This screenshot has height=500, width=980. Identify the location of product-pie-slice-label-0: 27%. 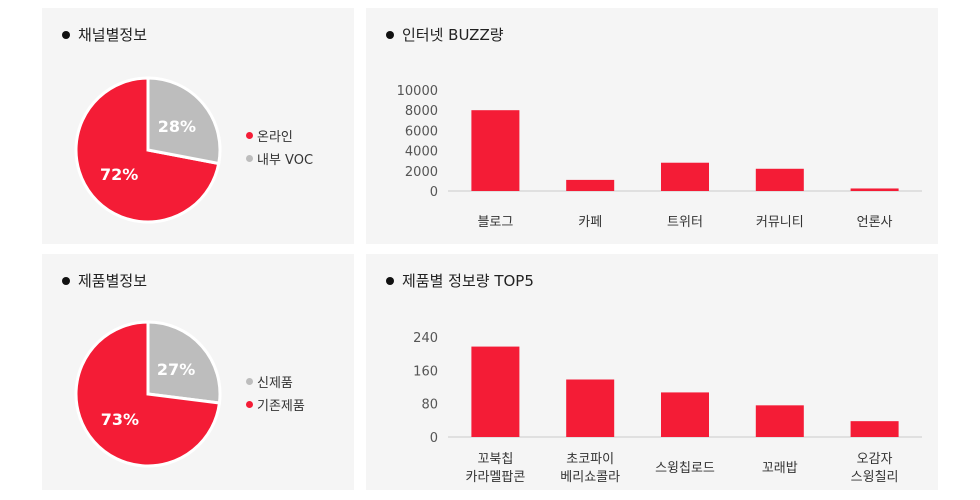
(176, 369).